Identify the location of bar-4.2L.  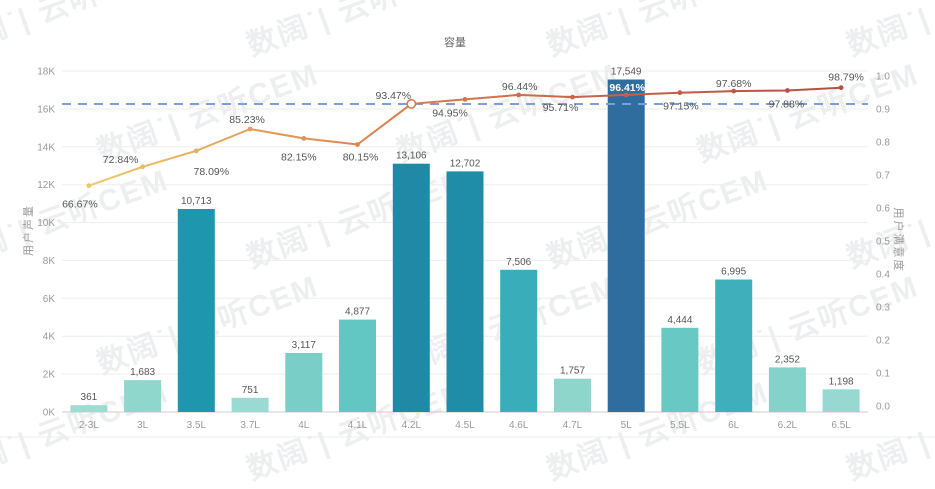
(411, 287).